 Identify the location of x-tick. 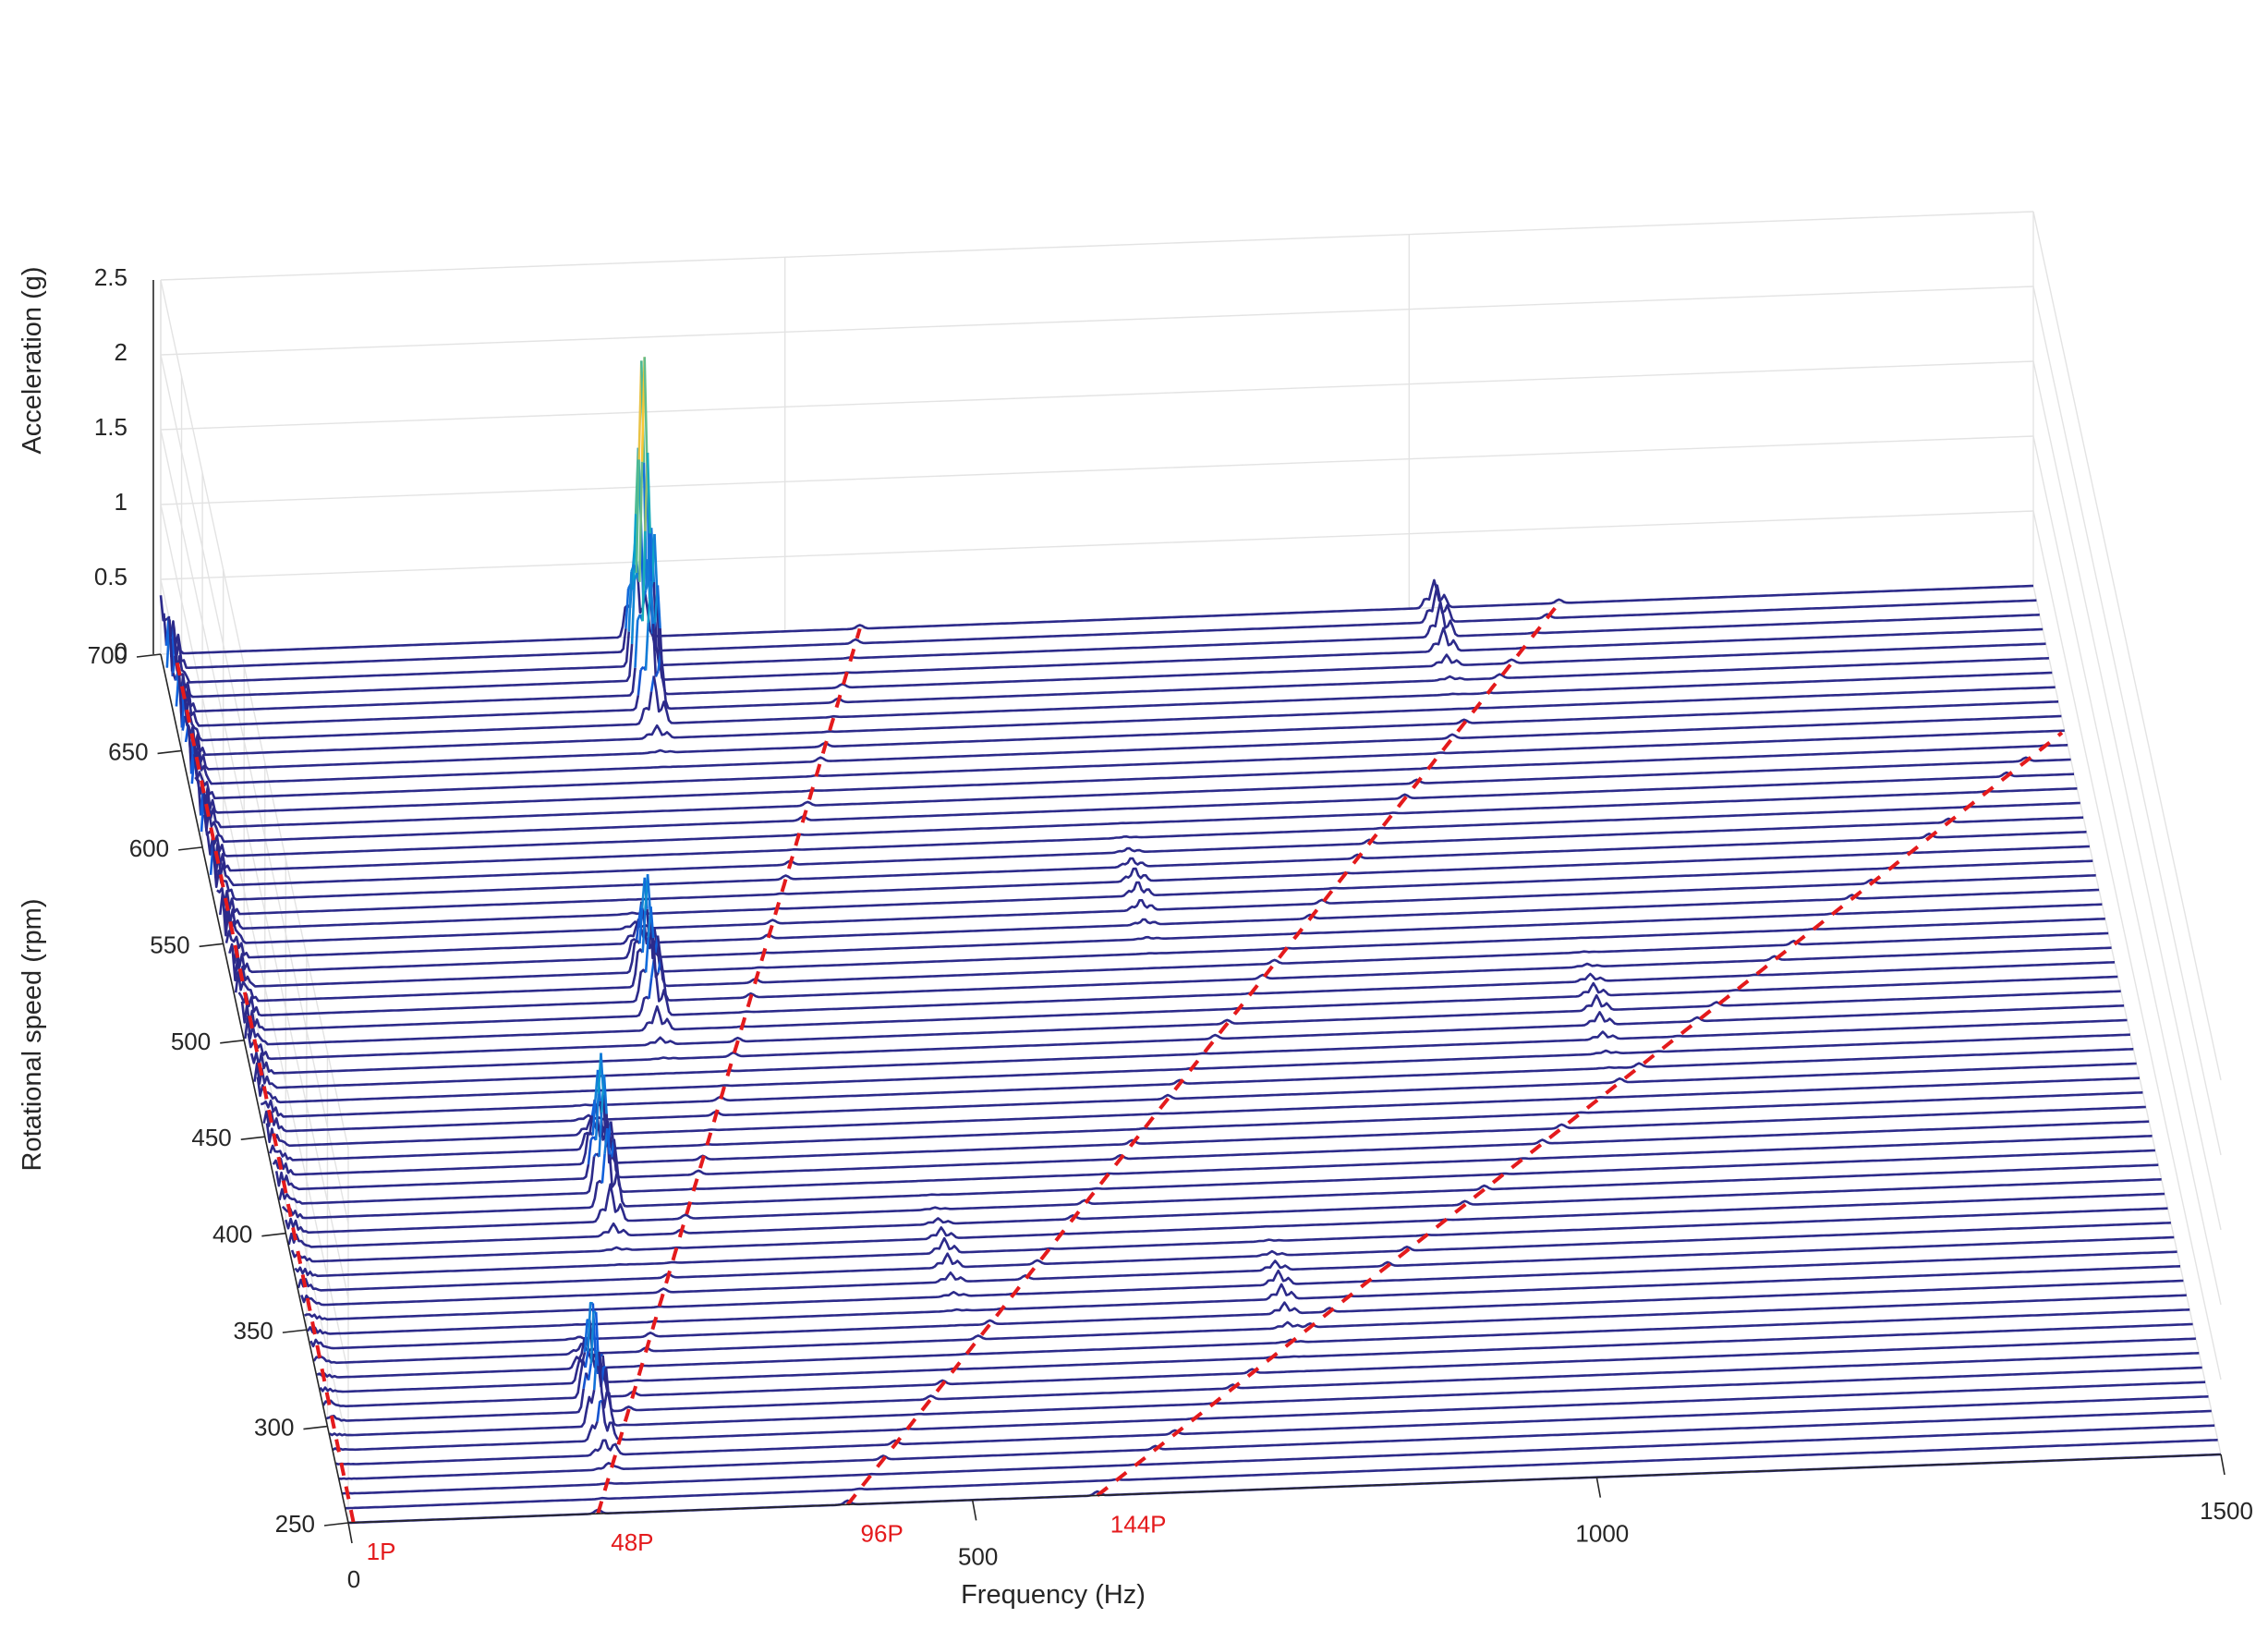
(2223, 1465).